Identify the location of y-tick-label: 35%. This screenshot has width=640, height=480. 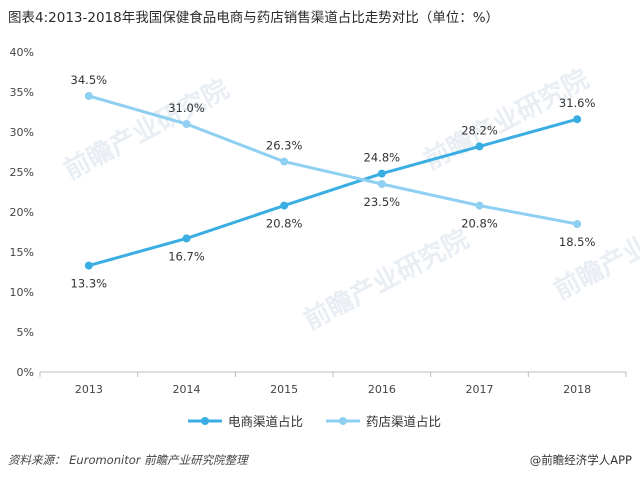
(22, 92).